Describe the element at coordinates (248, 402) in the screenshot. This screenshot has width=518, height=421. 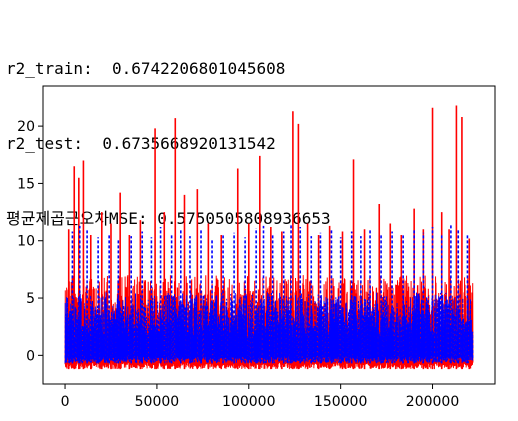
I see `x-tick-label: 100000` at that location.